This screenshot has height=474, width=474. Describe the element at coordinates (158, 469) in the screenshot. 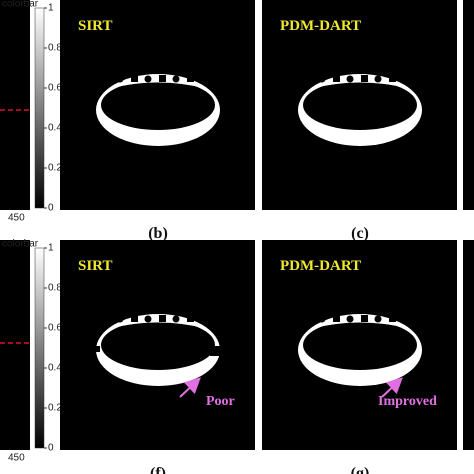

I see `panel-caption: (f)` at that location.